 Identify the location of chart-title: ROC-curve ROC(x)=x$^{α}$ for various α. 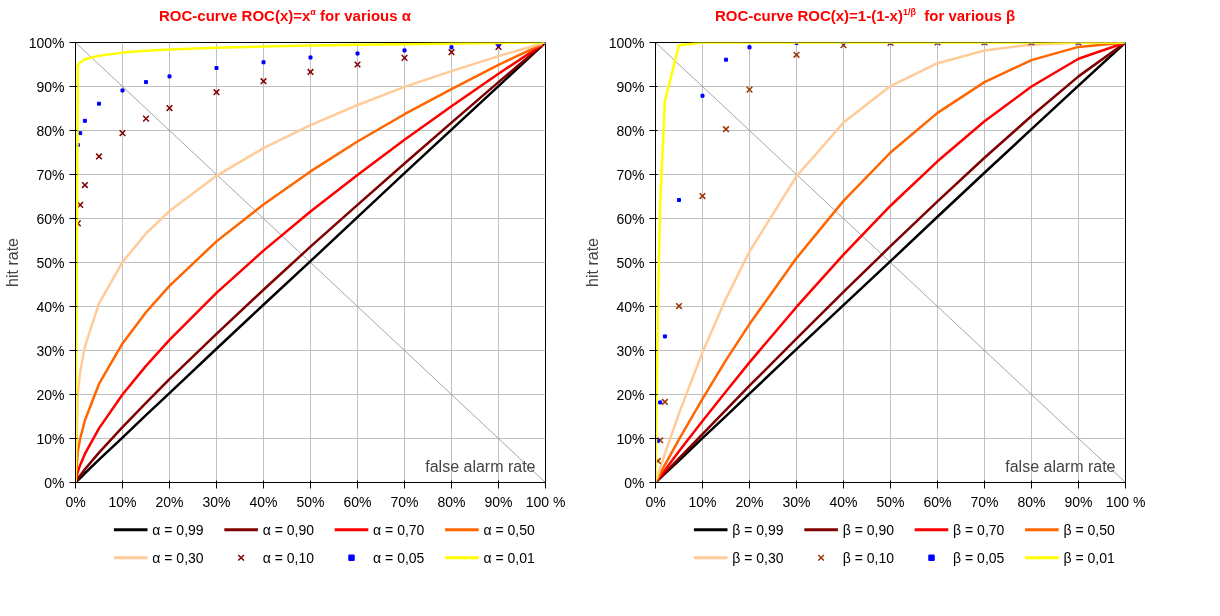
(285, 16).